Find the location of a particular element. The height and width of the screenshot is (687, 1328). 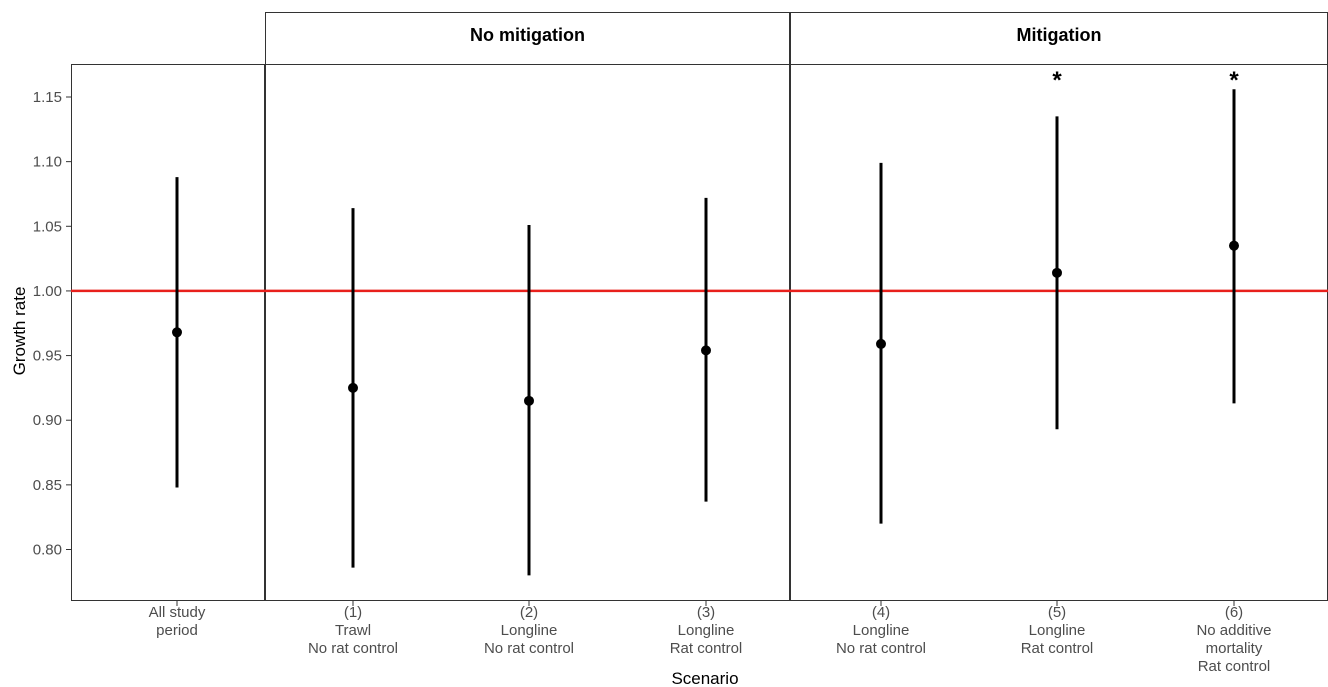

y-tick-label: 0.85 is located at coordinates (47, 485).